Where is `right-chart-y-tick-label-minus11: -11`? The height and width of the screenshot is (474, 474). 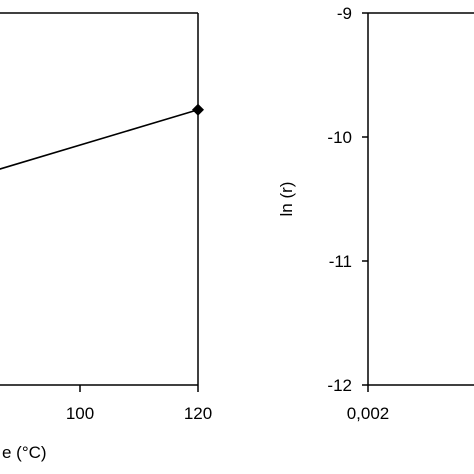
right-chart-y-tick-label-minus11: -11 is located at coordinates (340, 261).